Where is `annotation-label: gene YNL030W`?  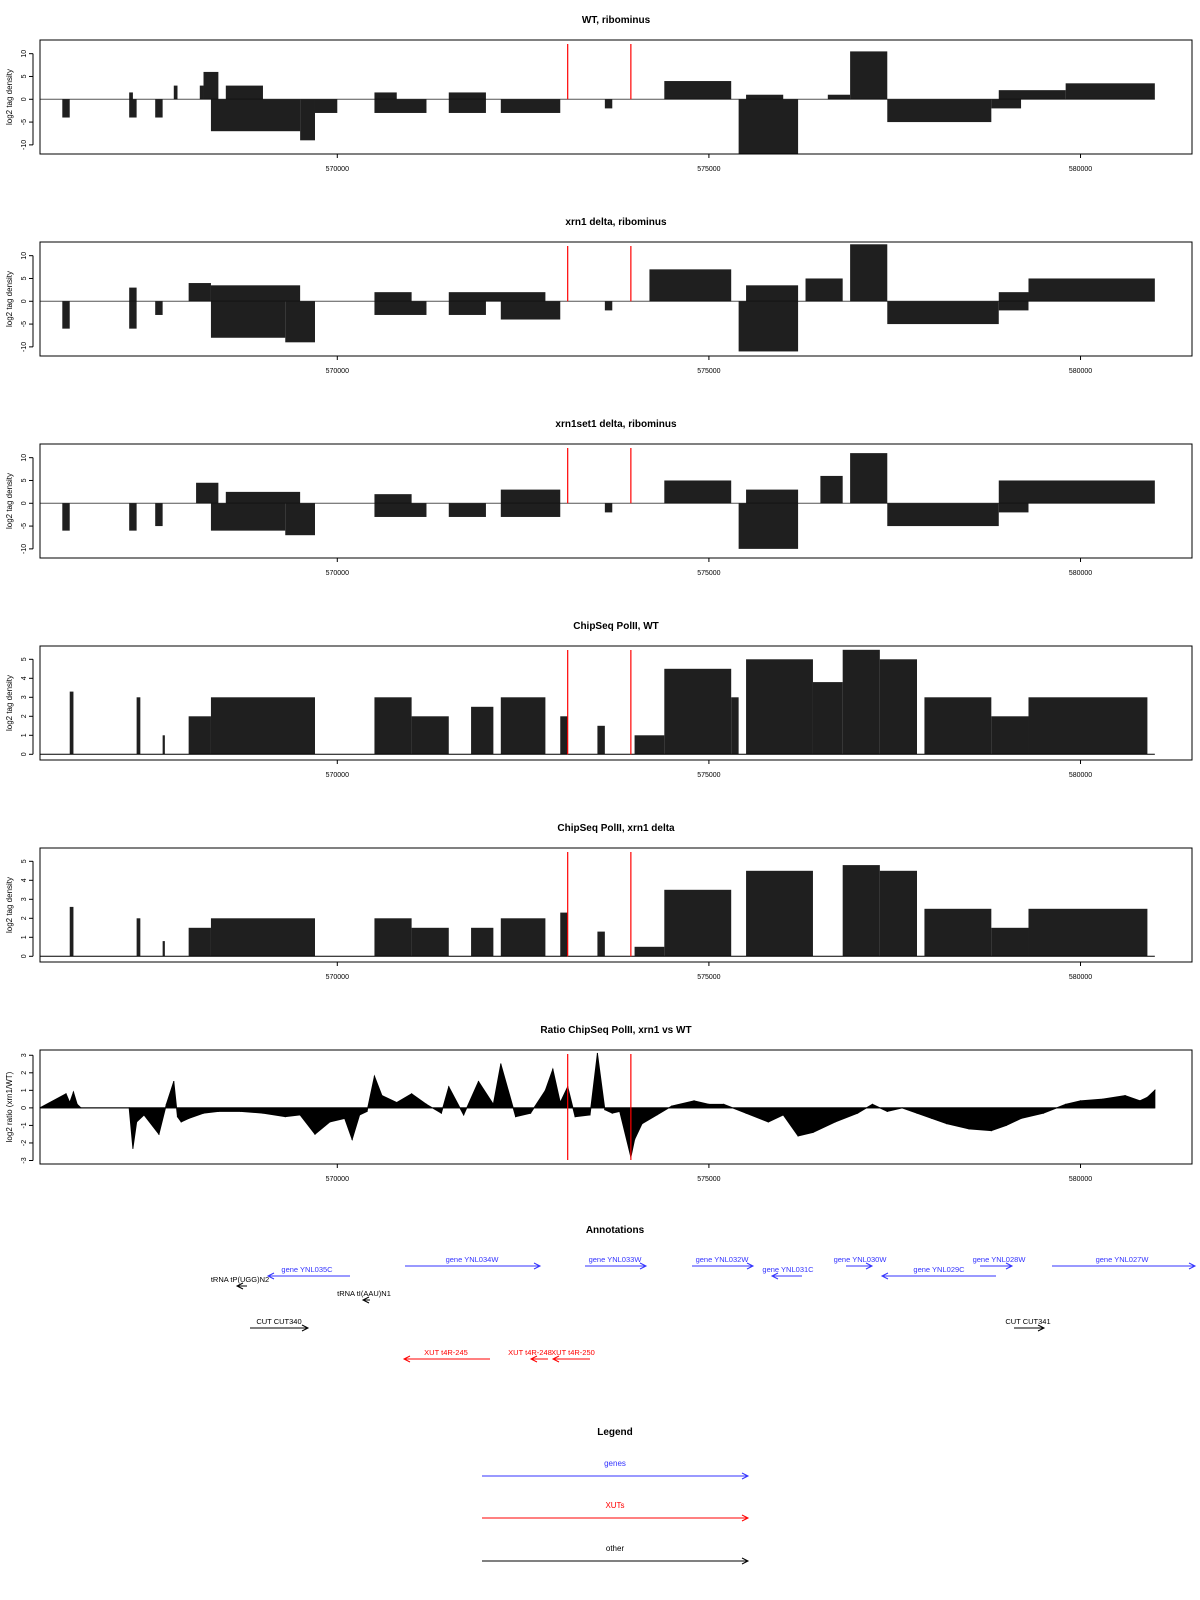
annotation-label: gene YNL030W is located at coordinates (861, 1259).